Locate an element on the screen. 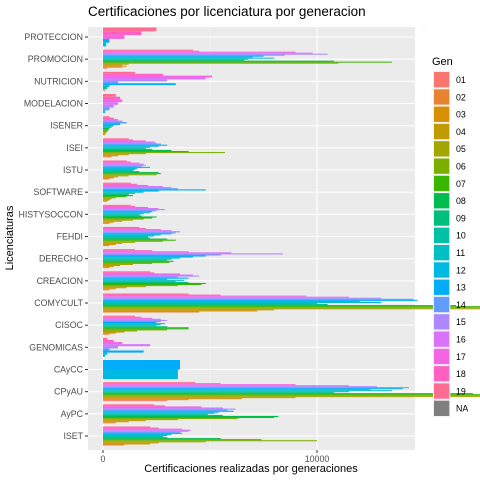 This screenshot has height=480, width=480. y-tick-label: ISEI is located at coordinates (74, 148).